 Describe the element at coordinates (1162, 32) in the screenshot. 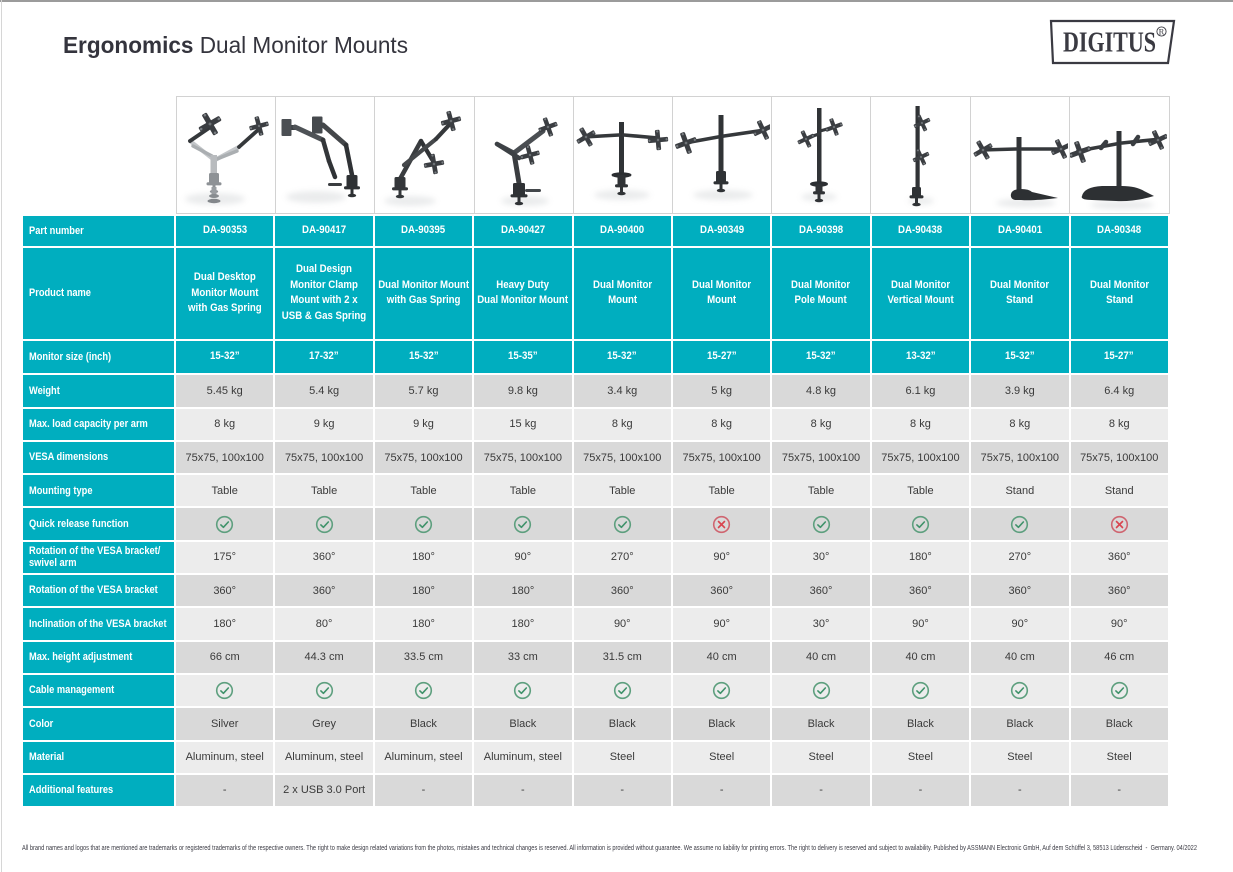

I see `svg-text: R` at that location.